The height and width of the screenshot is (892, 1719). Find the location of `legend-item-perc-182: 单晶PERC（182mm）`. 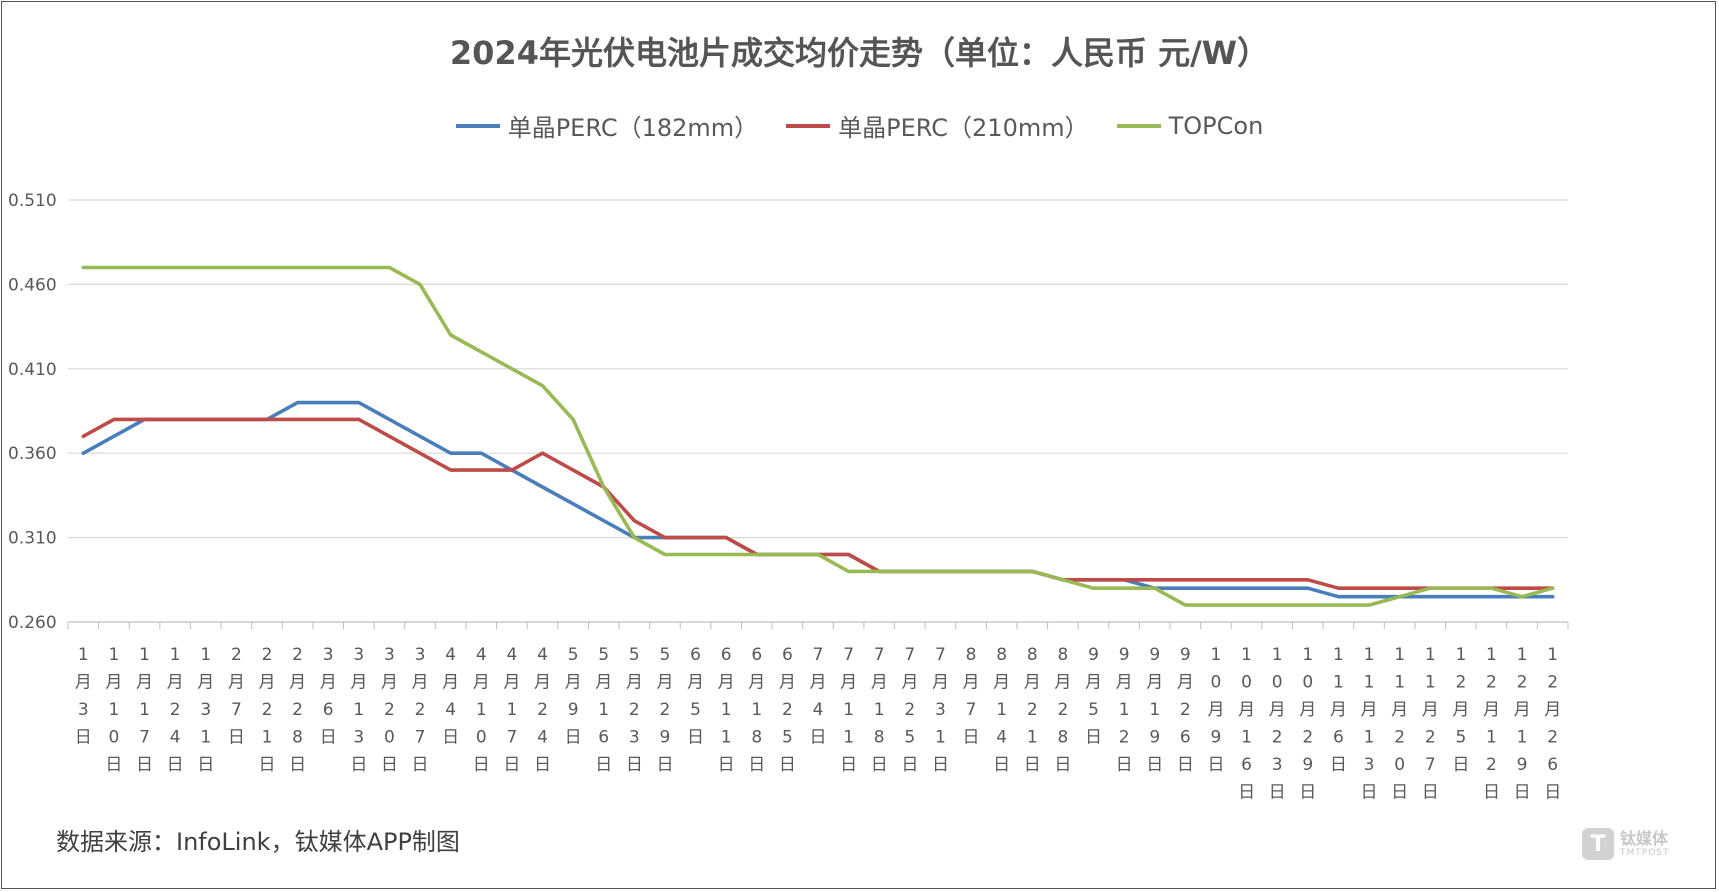

legend-item-perc-182: 单晶PERC（182mm） is located at coordinates (607, 125).